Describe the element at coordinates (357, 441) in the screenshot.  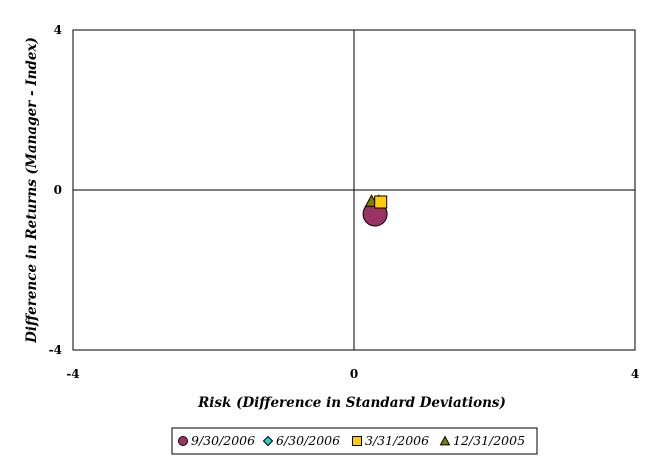
I see `legend-marker-square` at that location.